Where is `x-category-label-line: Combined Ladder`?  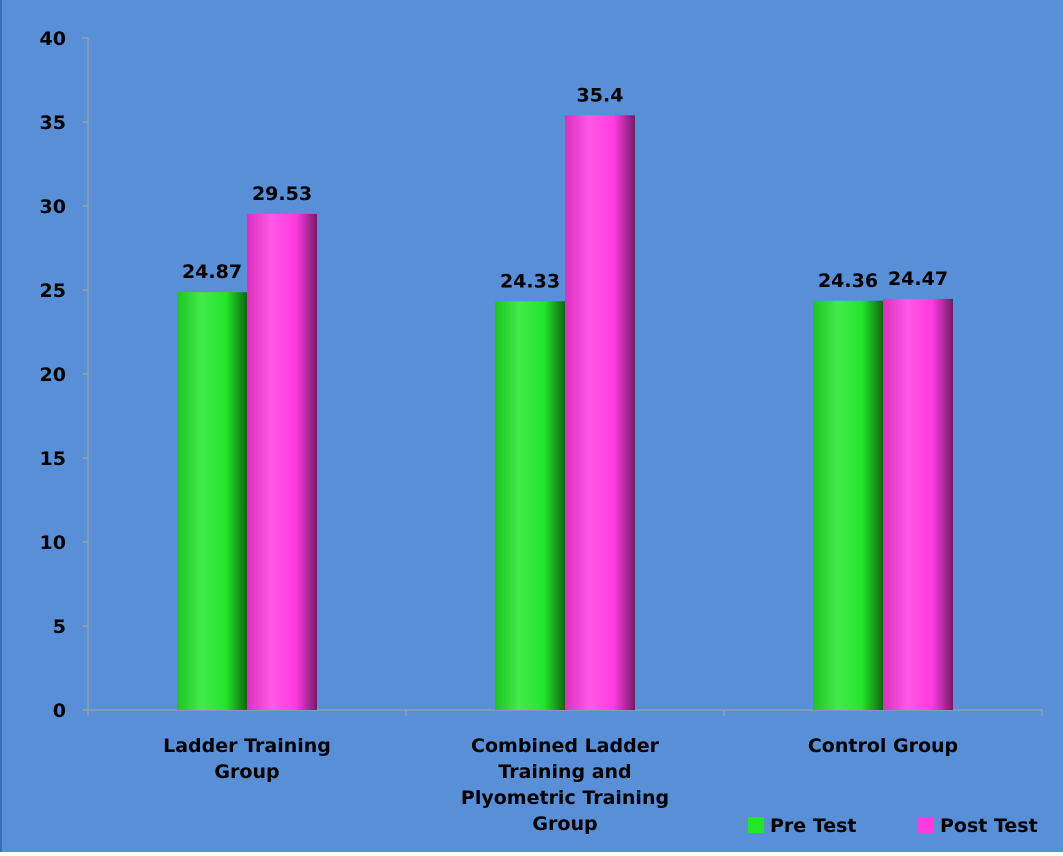 x-category-label-line: Combined Ladder is located at coordinates (565, 746).